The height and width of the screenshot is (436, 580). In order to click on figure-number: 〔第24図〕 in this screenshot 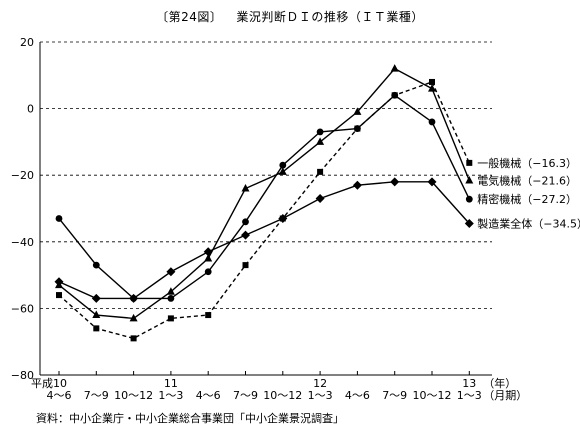, I will do `click(189, 17)`.